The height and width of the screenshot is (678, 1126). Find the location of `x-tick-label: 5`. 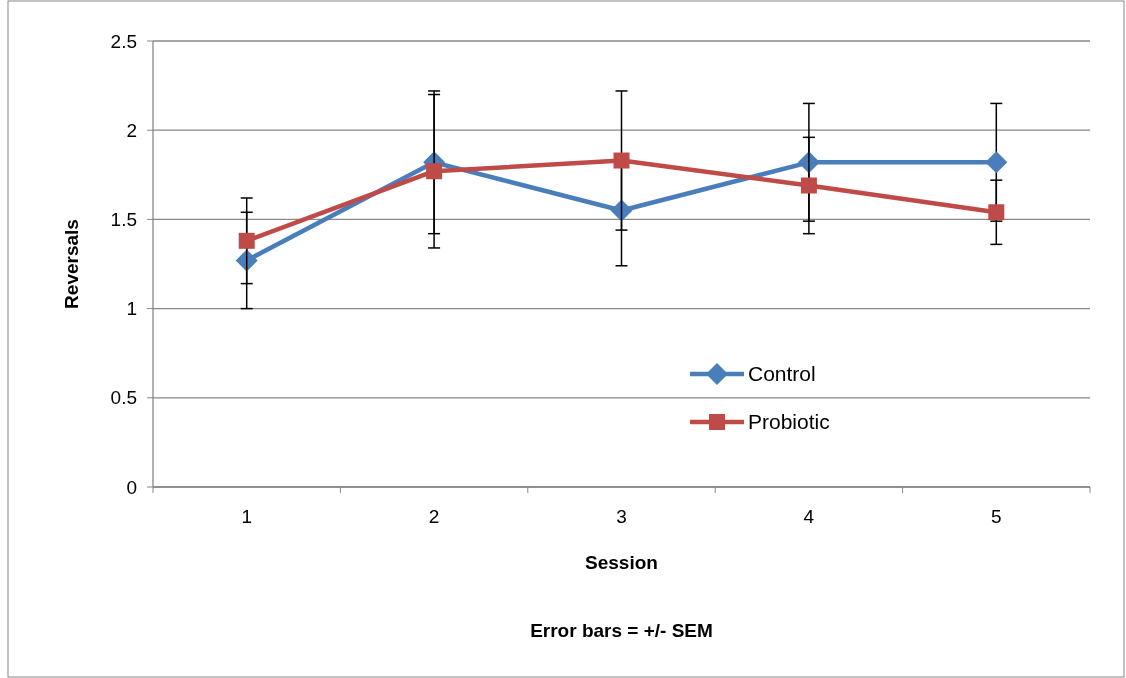

x-tick-label: 5 is located at coordinates (996, 516).